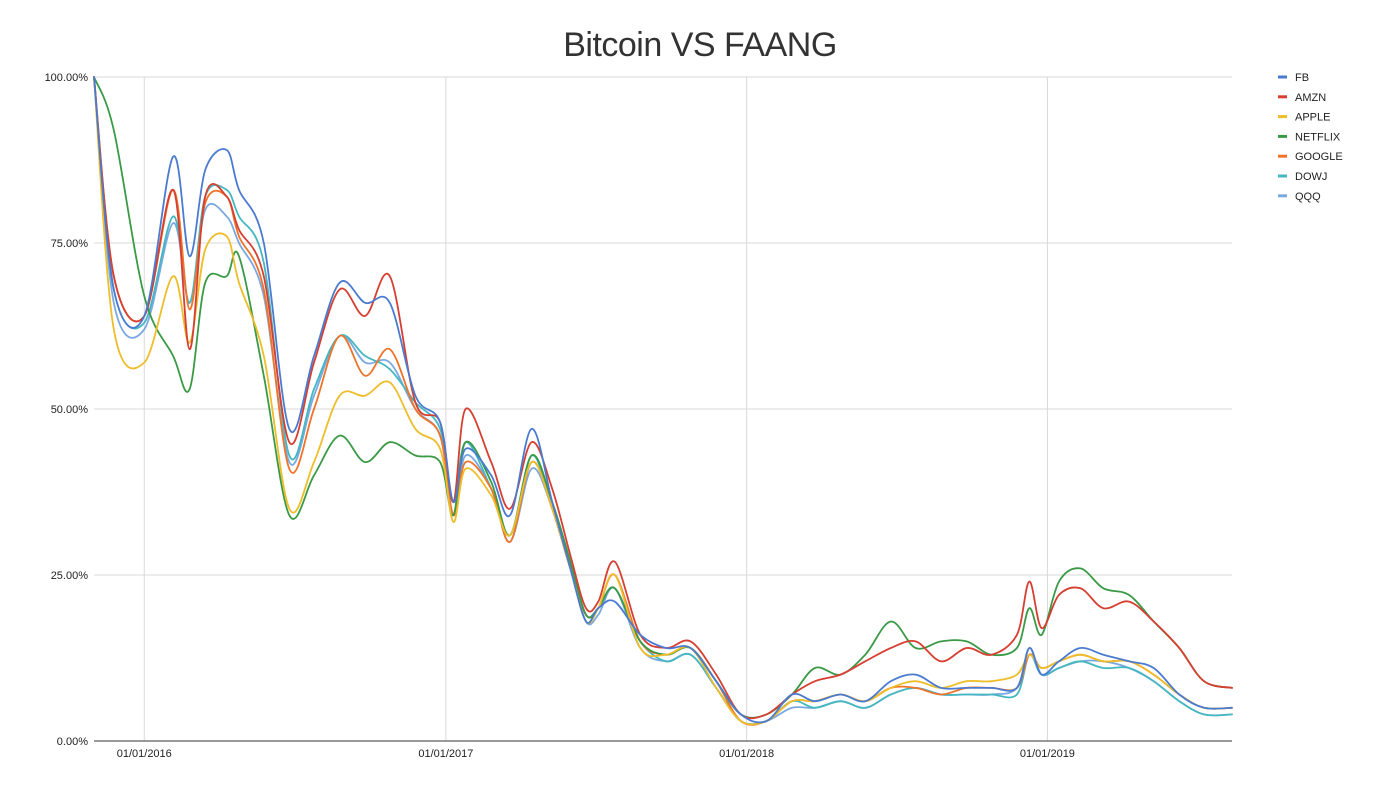 Image resolution: width=1400 pixels, height=788 pixels. What do you see at coordinates (1308, 197) in the screenshot?
I see `legend-label: QQQ` at bounding box center [1308, 197].